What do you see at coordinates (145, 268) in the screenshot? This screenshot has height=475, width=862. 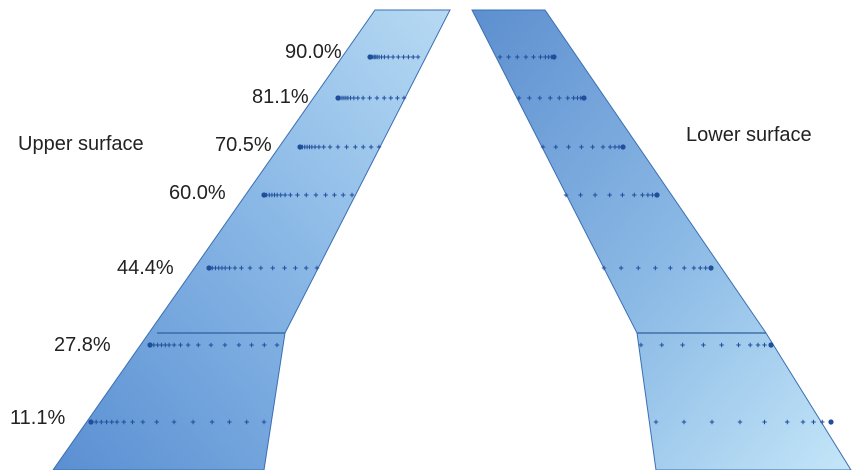 I see `station-label-44: 44.4%` at bounding box center [145, 268].